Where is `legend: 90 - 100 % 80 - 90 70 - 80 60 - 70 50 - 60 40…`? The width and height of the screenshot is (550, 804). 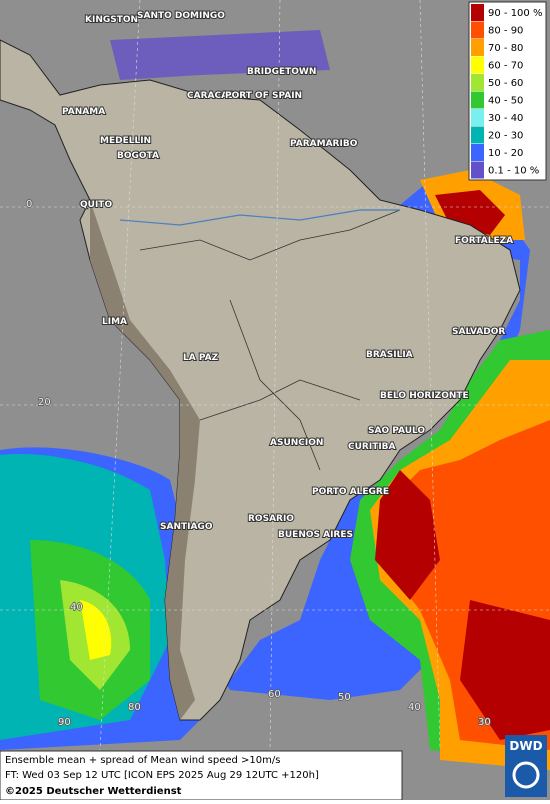 legend: 90 - 100 % 80 - 90 70 - 80 60 - 70 50 - 60 40… is located at coordinates (506, 91).